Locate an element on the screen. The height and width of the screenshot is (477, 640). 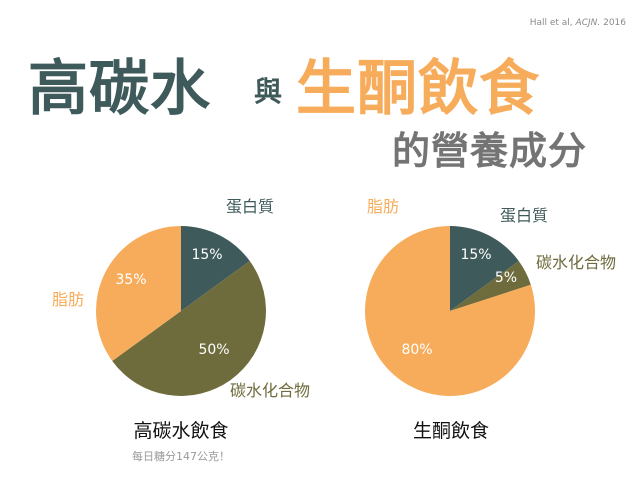
chart-note: 每日糖分147公克！ is located at coordinates (181, 456).